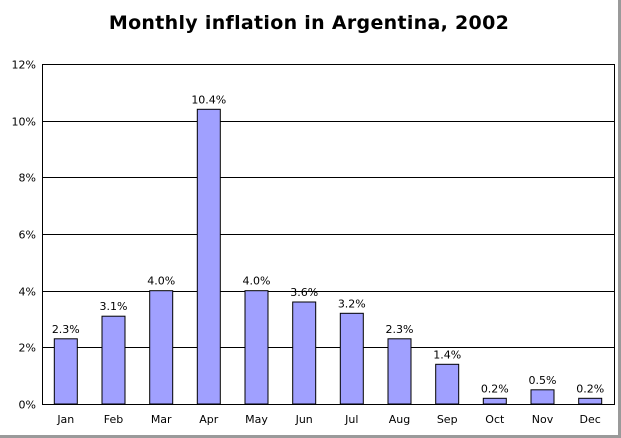 The width and height of the screenshot is (621, 438). Describe the element at coordinates (256, 347) in the screenshot. I see `bar-may` at that location.